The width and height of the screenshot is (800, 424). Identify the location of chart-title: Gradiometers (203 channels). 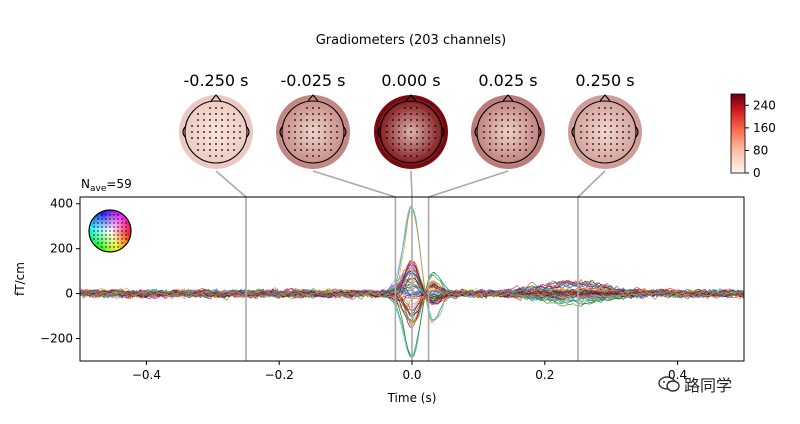
(411, 40).